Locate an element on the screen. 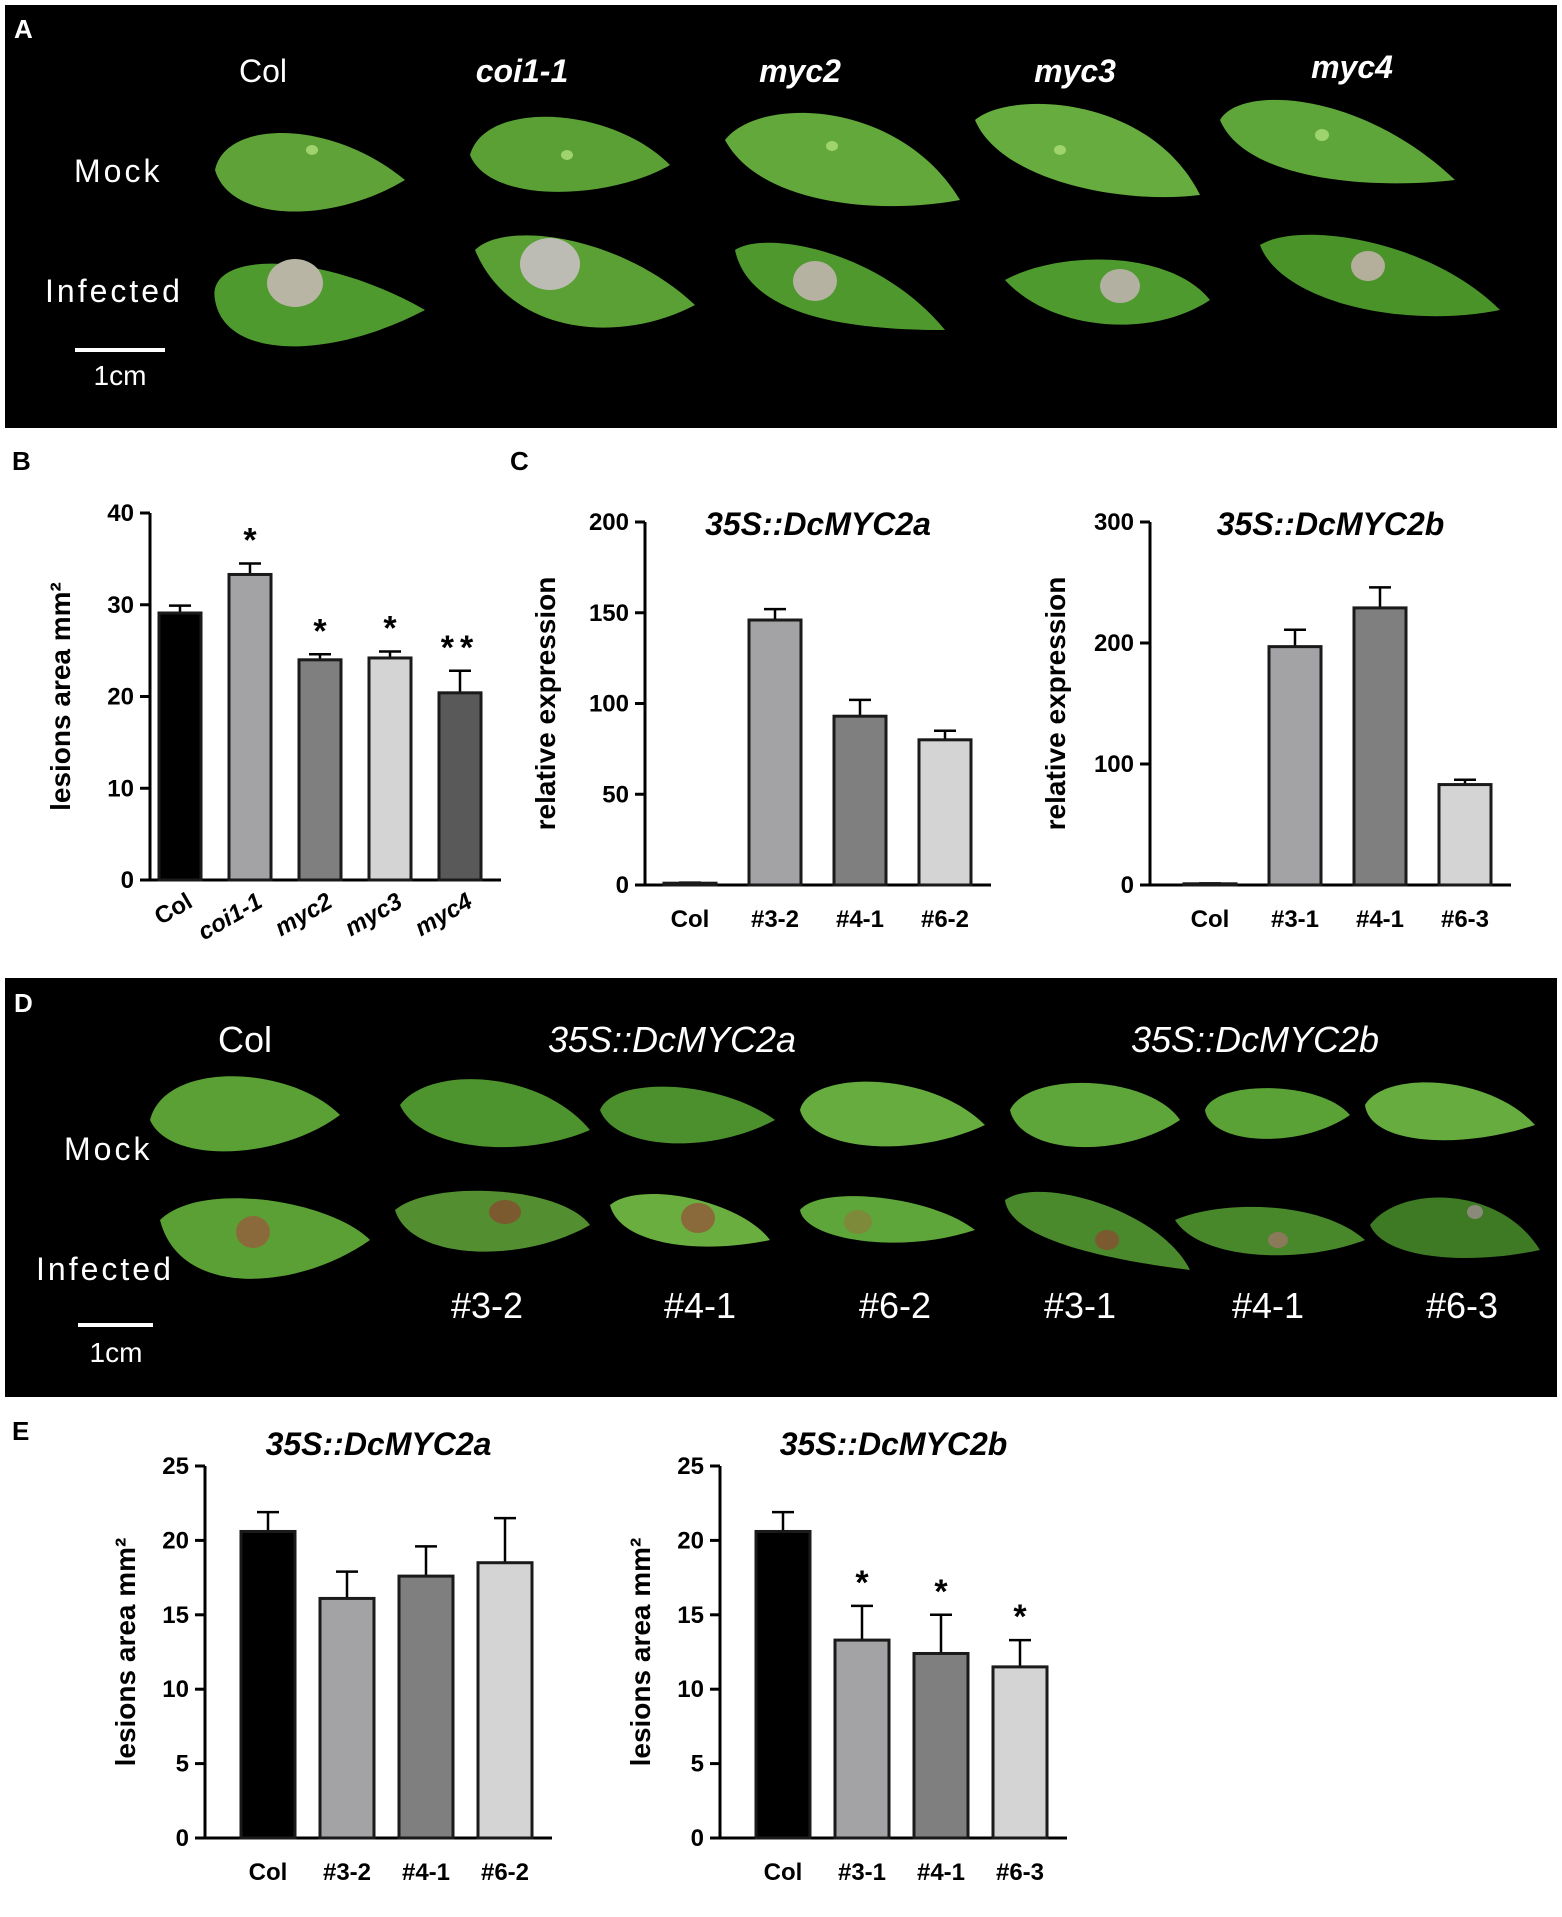  panel-d-letter: D is located at coordinates (23, 1003).